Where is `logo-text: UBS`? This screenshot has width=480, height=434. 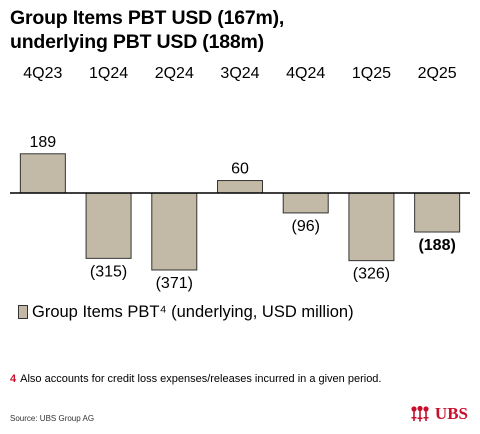 logo-text: UBS is located at coordinates (451, 413).